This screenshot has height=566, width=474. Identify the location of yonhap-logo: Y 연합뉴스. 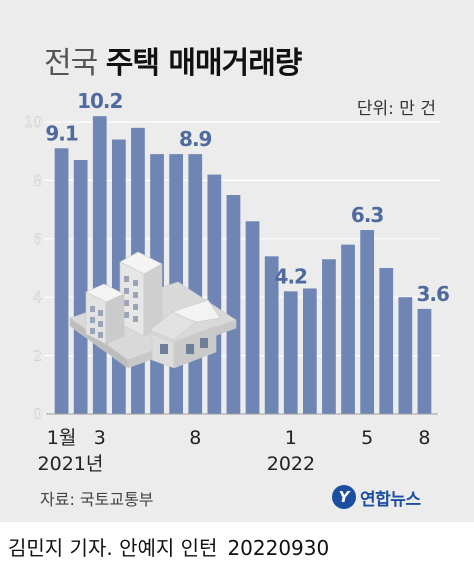
(386, 497).